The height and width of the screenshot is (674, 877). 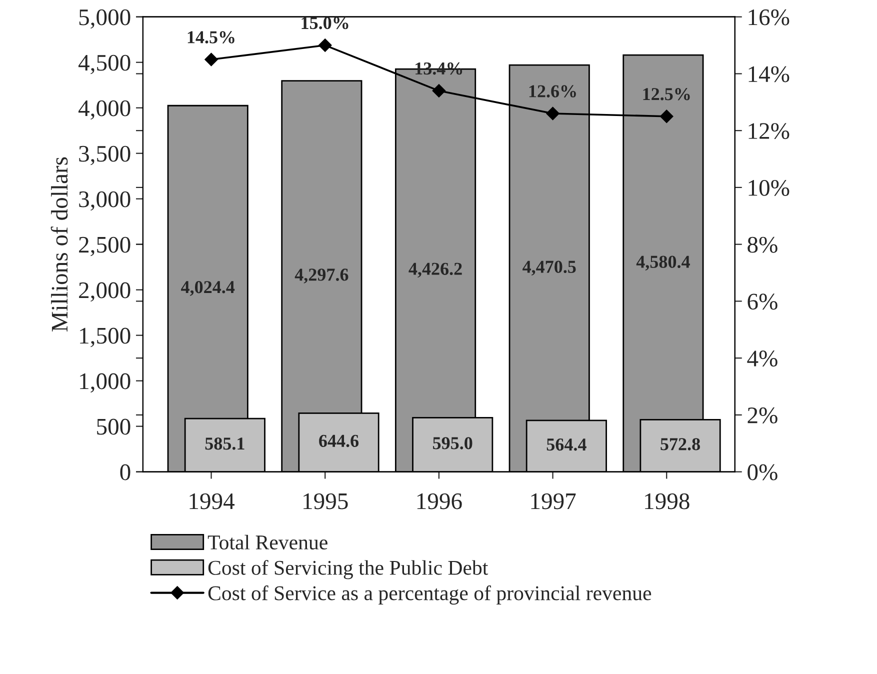 I want to click on data-label: 4,426.2, so click(x=435, y=270).